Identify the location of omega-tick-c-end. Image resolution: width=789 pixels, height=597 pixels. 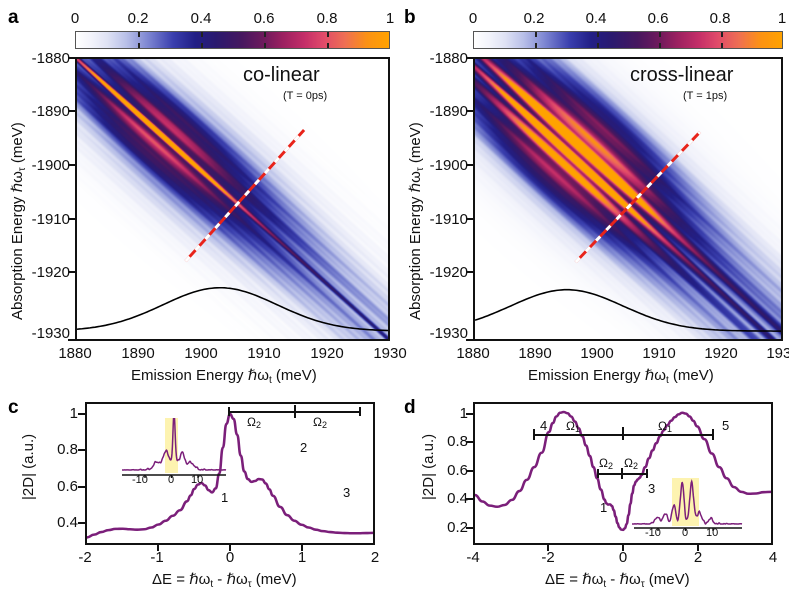
(360, 411).